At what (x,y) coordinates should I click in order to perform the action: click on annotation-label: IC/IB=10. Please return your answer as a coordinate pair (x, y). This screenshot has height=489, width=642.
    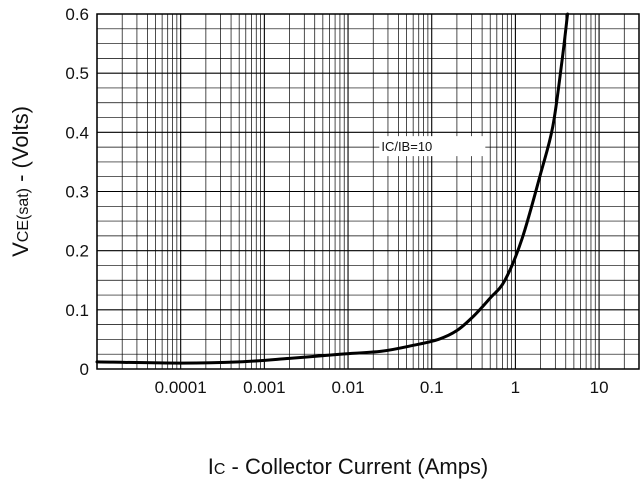
    Looking at the image, I should click on (406, 146).